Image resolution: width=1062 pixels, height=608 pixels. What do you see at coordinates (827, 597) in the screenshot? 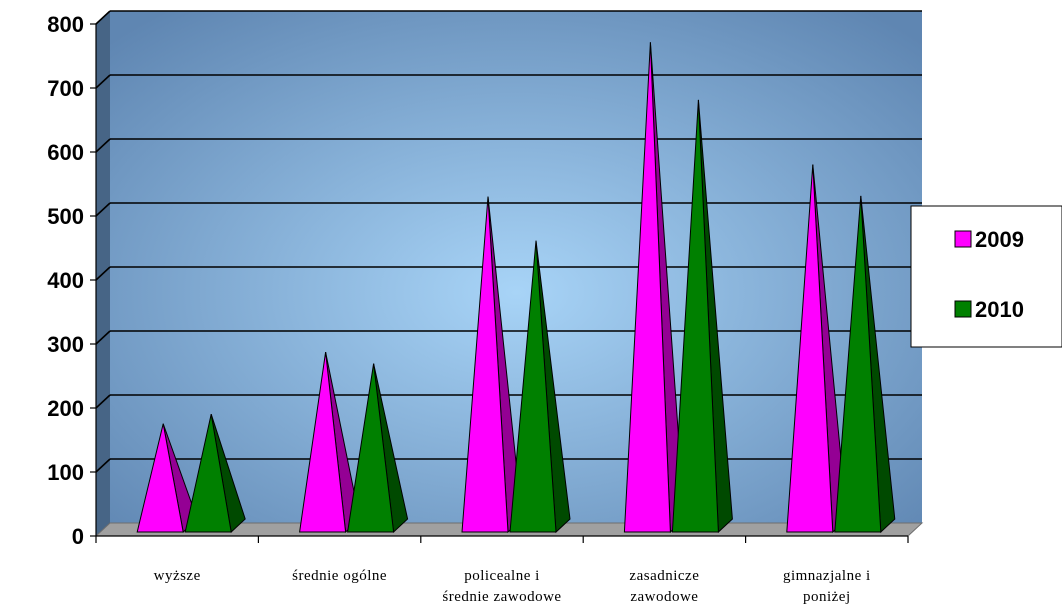
I see `x-tick-label: poniżej` at bounding box center [827, 597].